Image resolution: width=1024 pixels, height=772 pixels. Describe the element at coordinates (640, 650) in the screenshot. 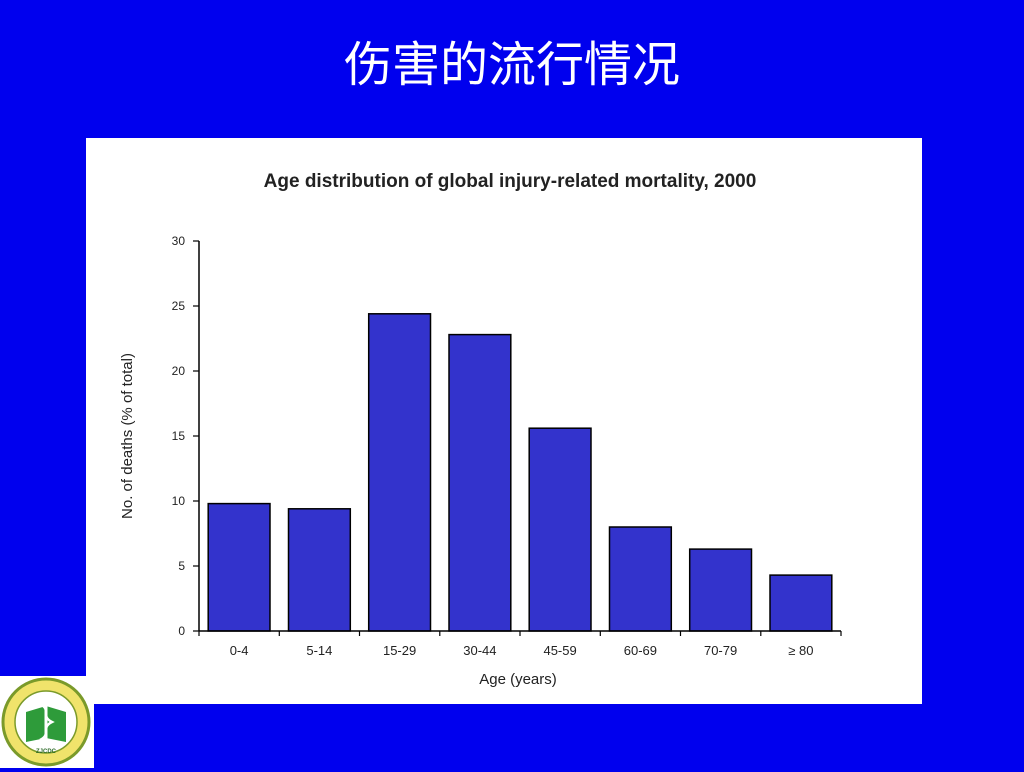

I see `x-tick-label: 60-69` at that location.